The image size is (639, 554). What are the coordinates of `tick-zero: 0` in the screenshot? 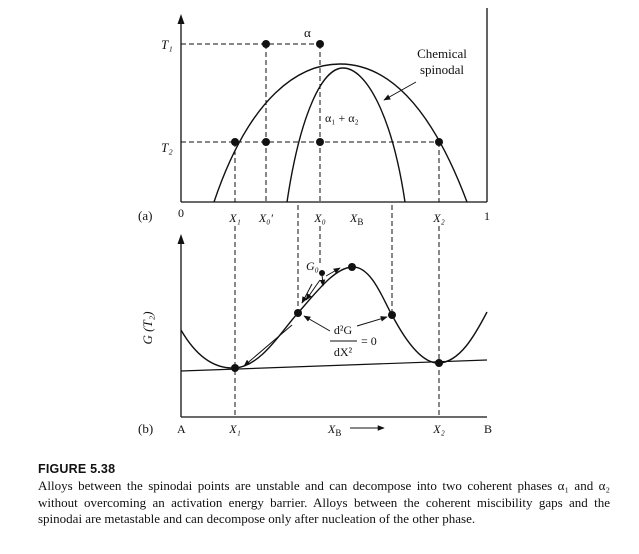 It's located at (181, 213).